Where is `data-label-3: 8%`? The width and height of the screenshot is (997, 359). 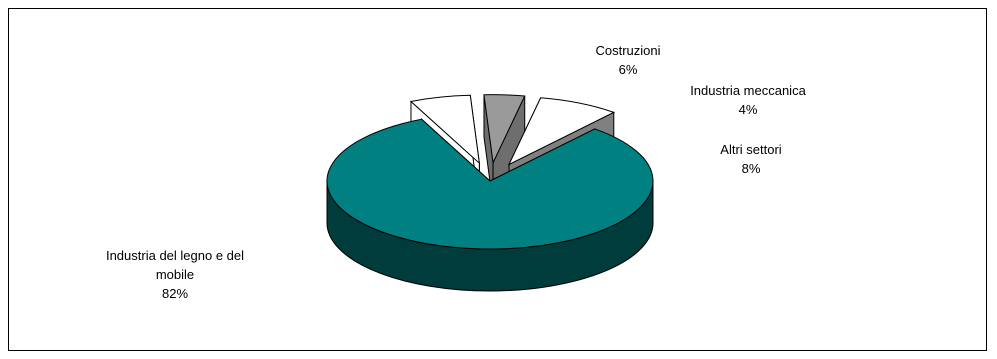
data-label-3: 8% is located at coordinates (751, 168).